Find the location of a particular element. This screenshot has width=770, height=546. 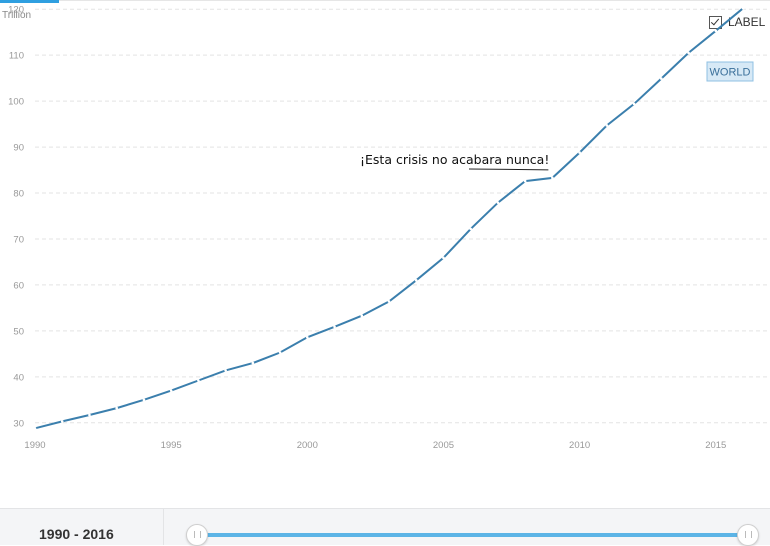

x-tick-label: 1990 is located at coordinates (34, 445).